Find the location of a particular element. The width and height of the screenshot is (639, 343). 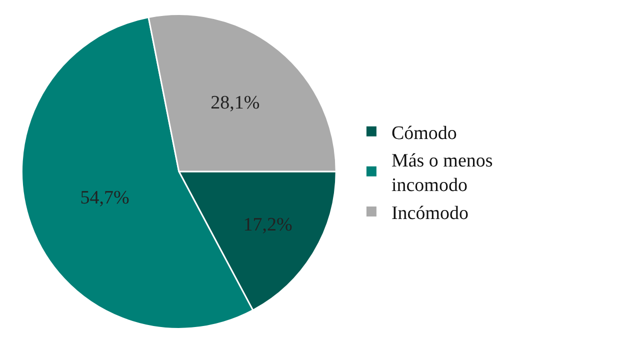

data-label: 28,1% is located at coordinates (235, 103).